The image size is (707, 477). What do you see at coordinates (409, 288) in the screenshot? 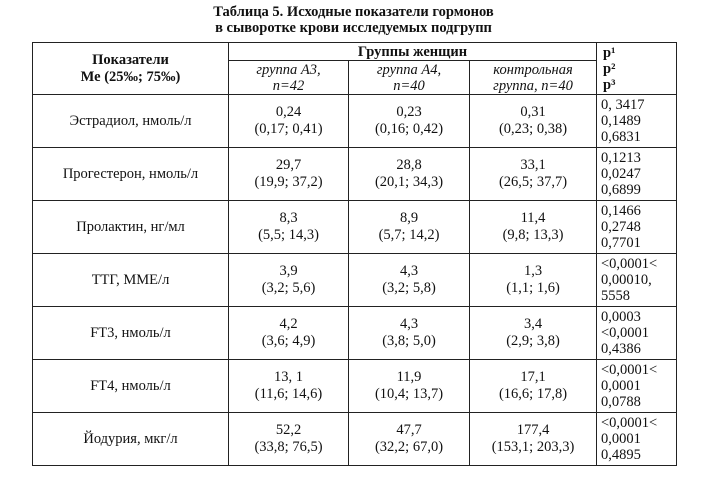
I see `quartiles: (3,2; 5,8)` at bounding box center [409, 288].